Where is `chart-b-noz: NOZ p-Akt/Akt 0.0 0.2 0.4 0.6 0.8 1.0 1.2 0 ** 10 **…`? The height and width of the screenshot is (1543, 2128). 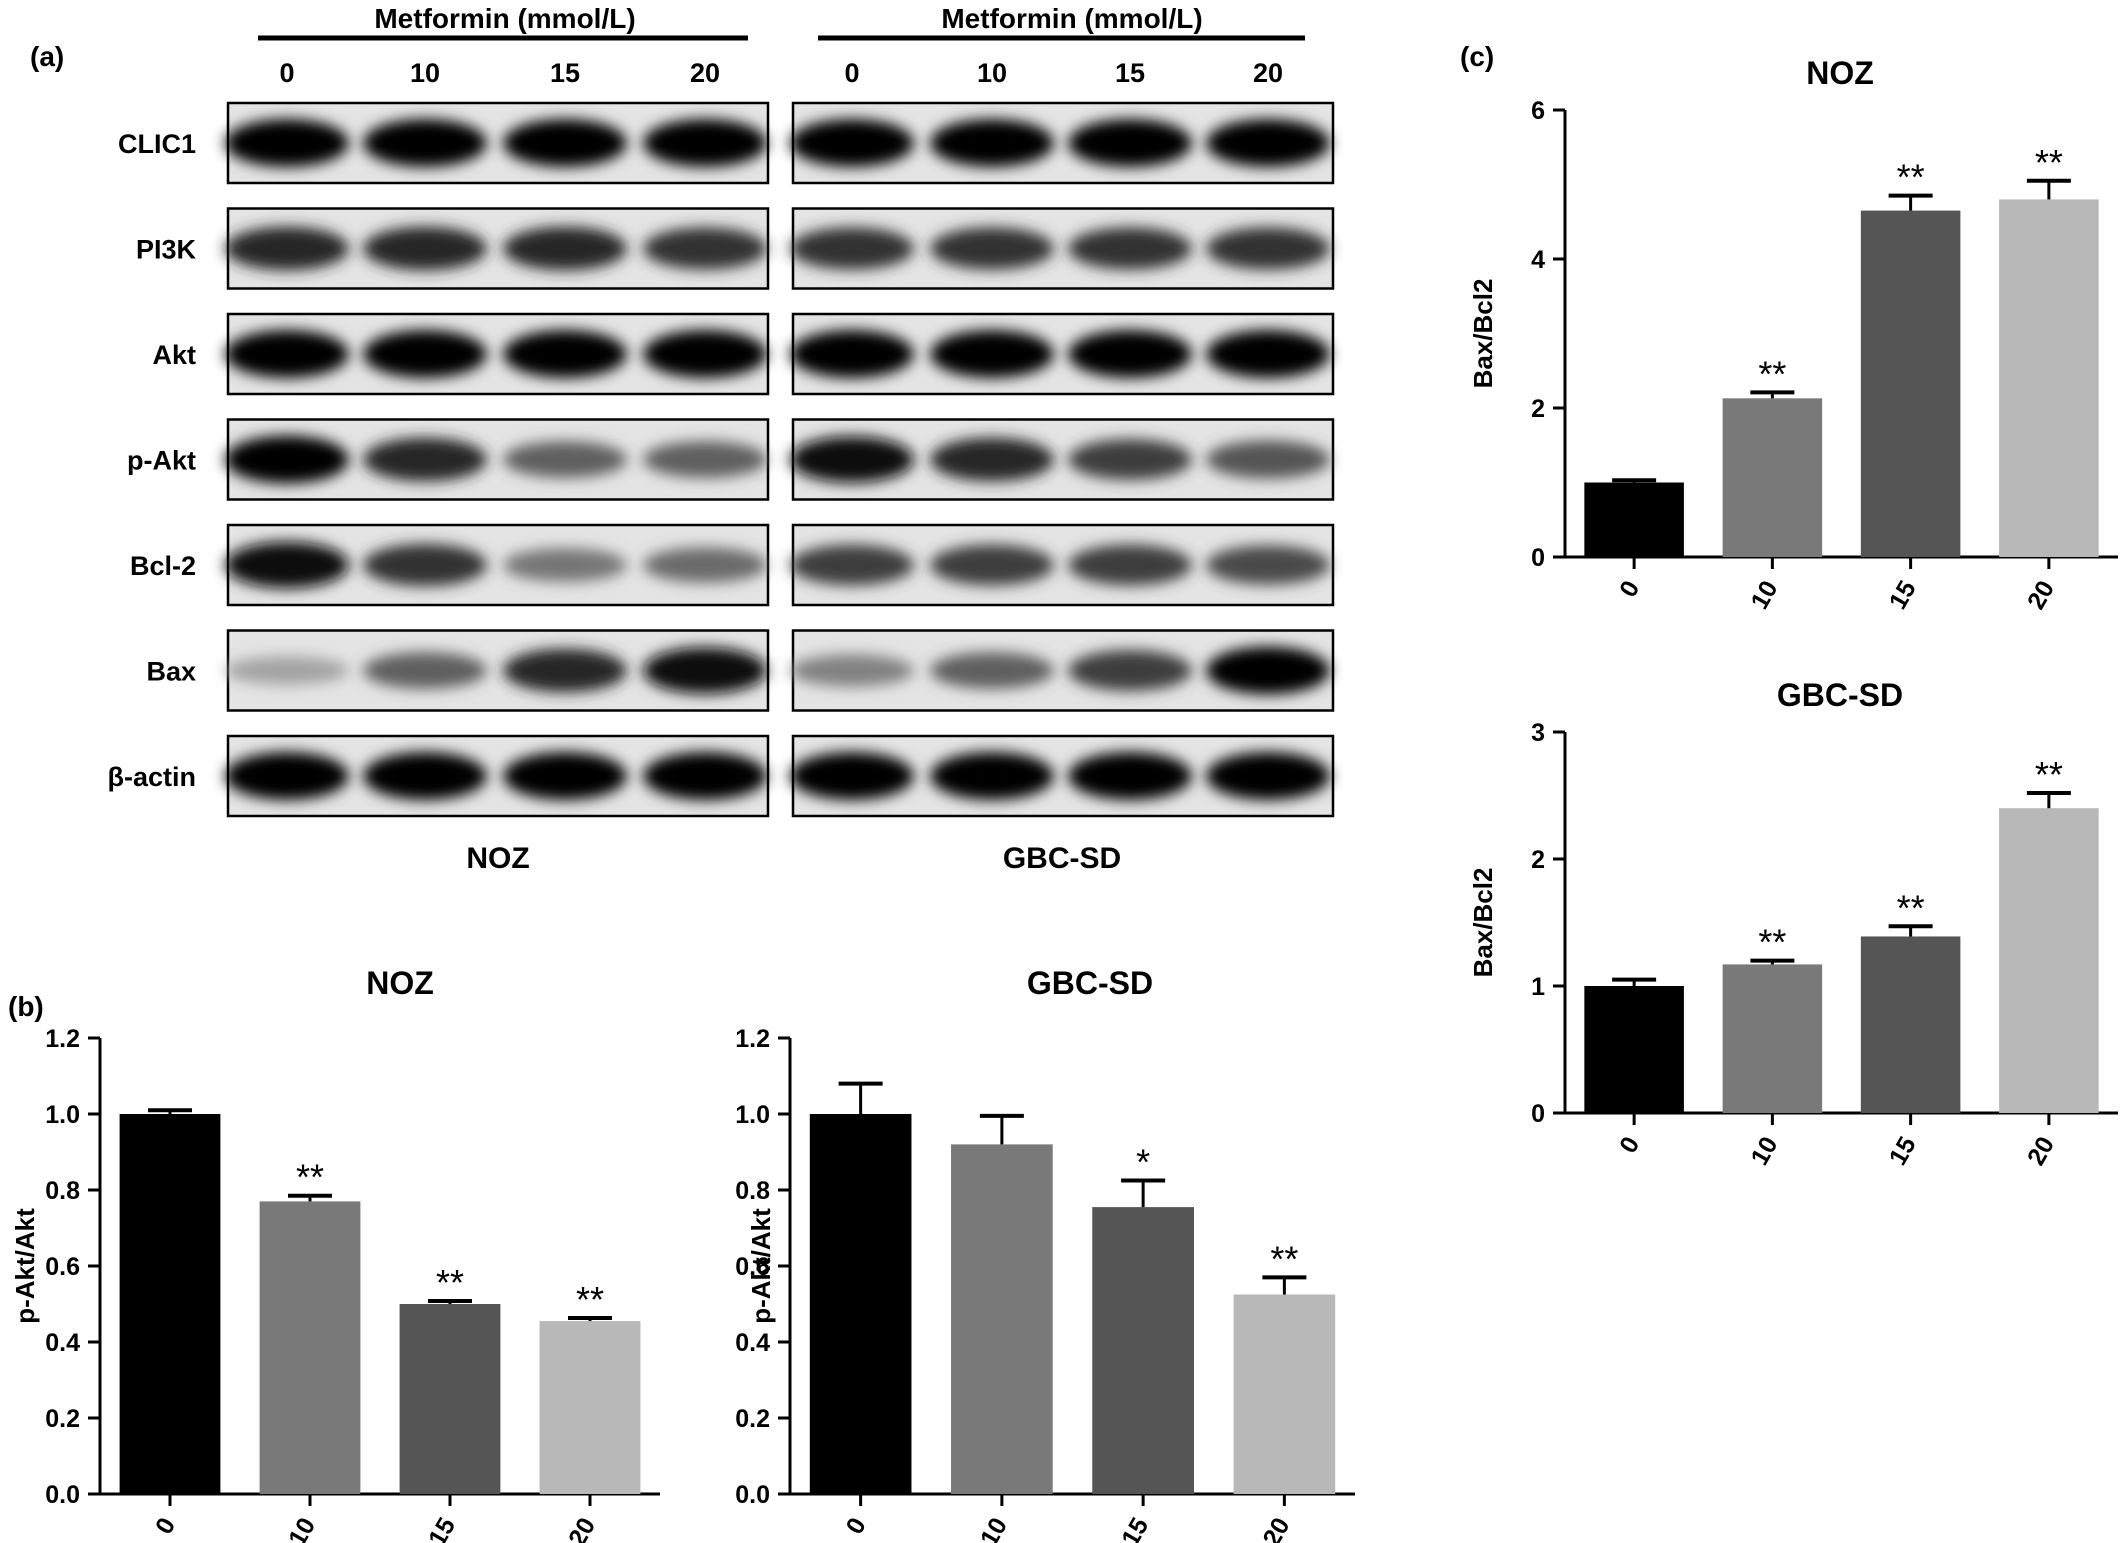 chart-b-noz: NOZ p-Akt/Akt 0.0 0.2 0.4 0.6 0.8 1.0 1.2 0 ** 10 **… is located at coordinates (335, 1254).